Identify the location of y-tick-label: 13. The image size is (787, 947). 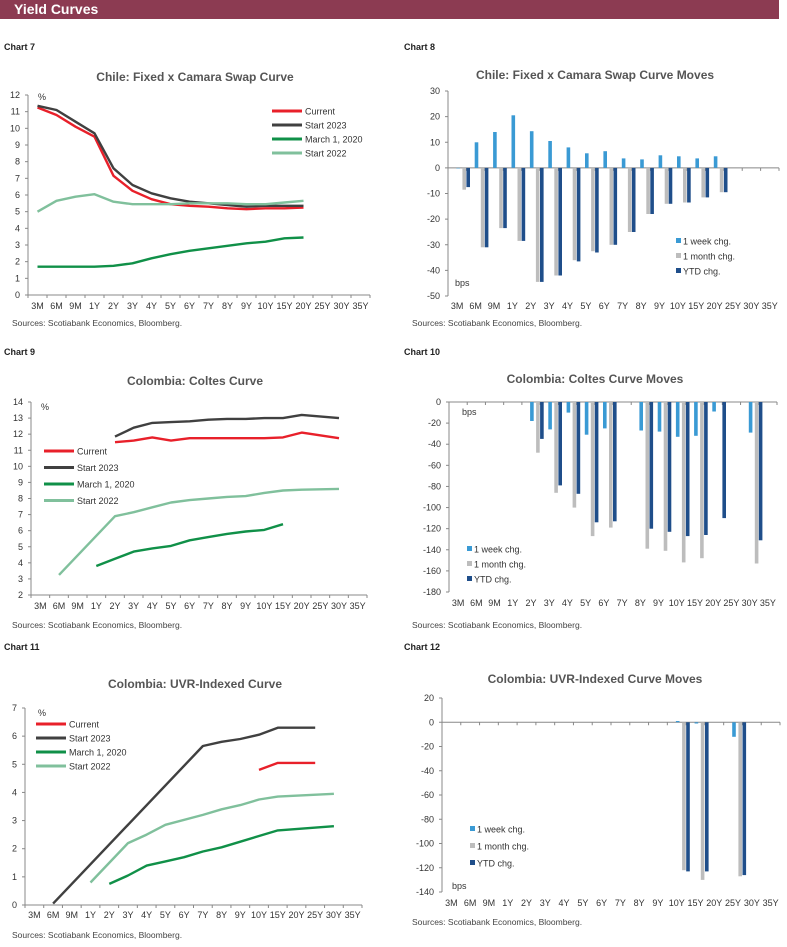
(18, 418).